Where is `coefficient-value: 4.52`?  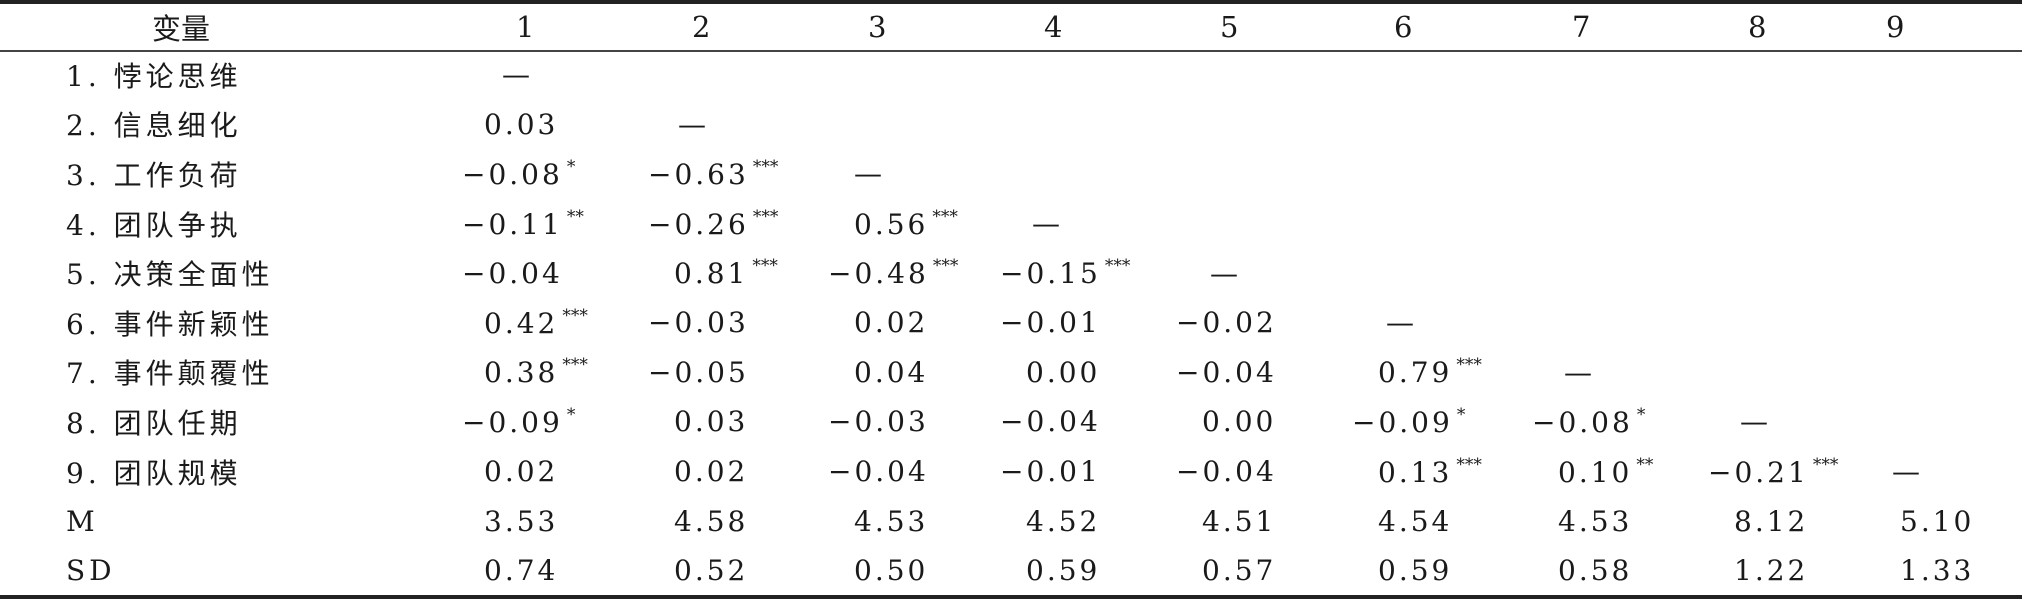
coefficient-value: 4.52 is located at coordinates (1063, 521).